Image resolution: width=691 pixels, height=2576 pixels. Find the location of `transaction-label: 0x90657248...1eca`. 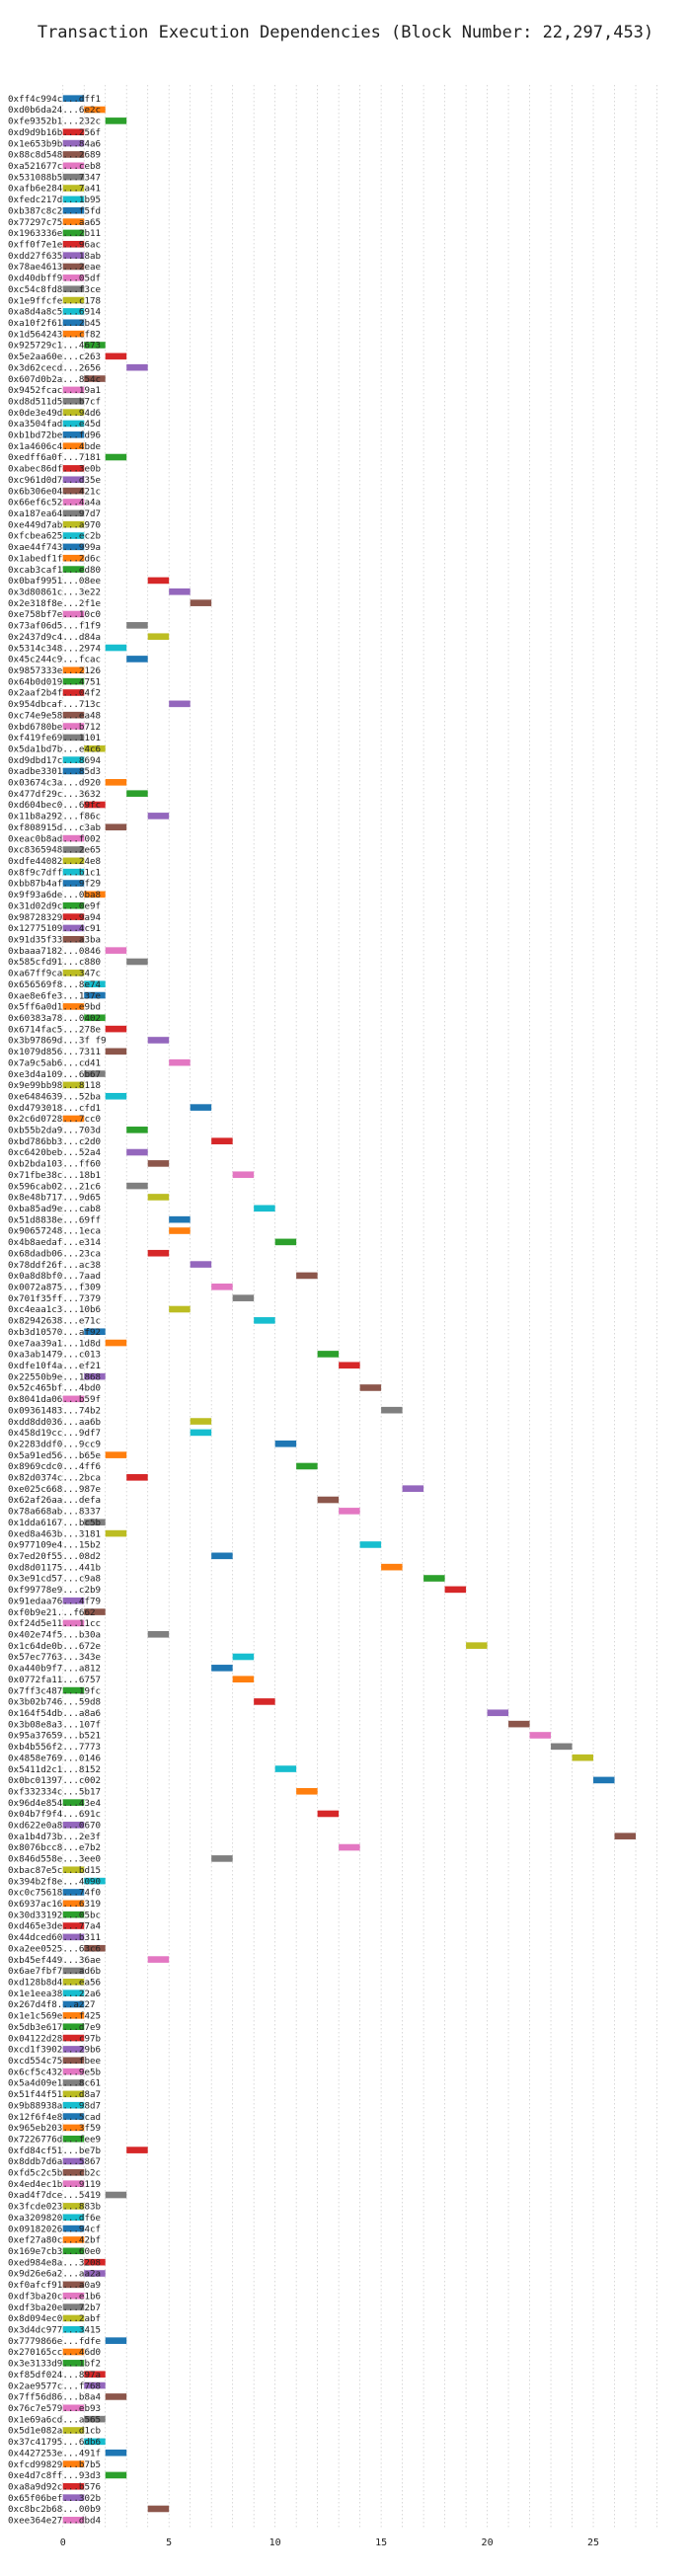

transaction-label: 0x90657248...1eca is located at coordinates (54, 1231).